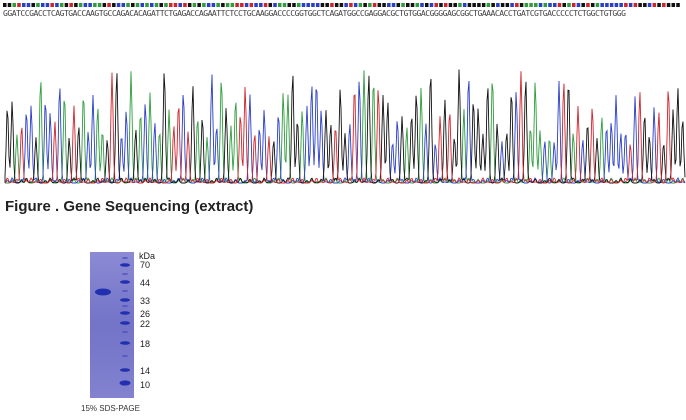  Describe the element at coordinates (112, 325) in the screenshot. I see `sds-page-gel-image` at that location.